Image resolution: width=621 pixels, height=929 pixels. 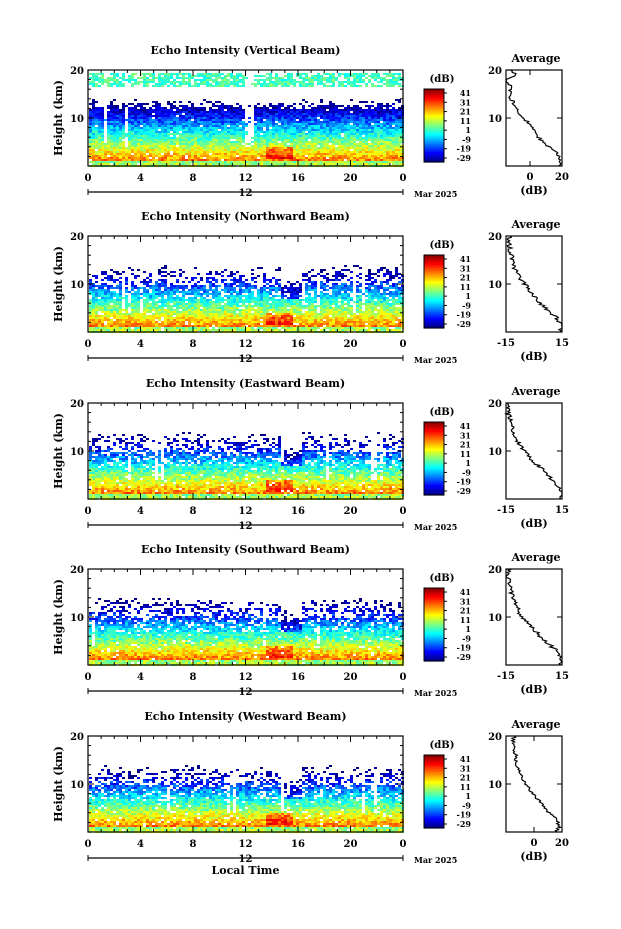 What do you see at coordinates (536, 784) in the screenshot?
I see `profile-line` at bounding box center [536, 784].